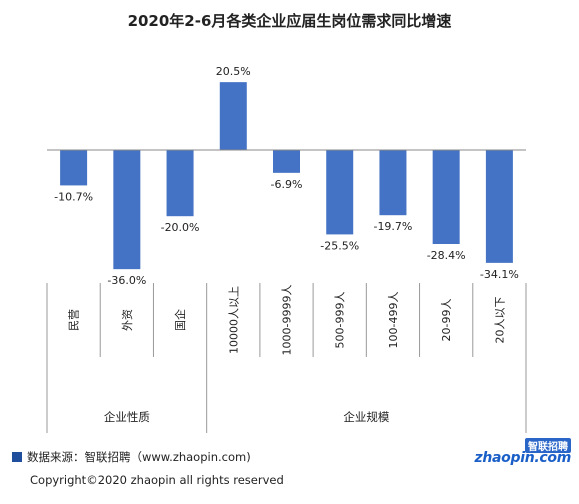  I want to click on category-label-8: 20人以下, so click(499, 320).